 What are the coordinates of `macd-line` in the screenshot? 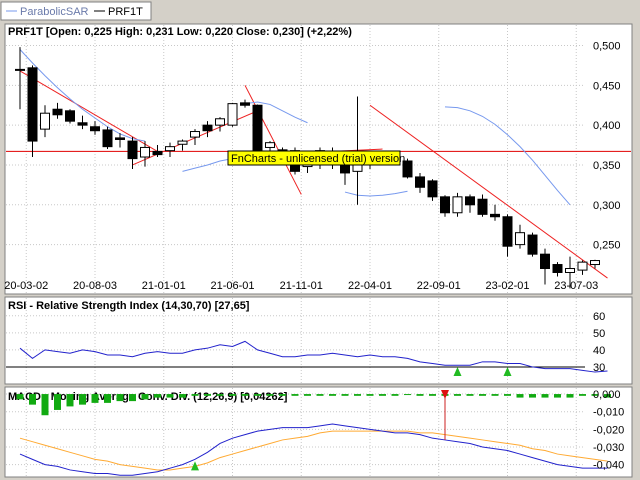 It's located at (313, 449).